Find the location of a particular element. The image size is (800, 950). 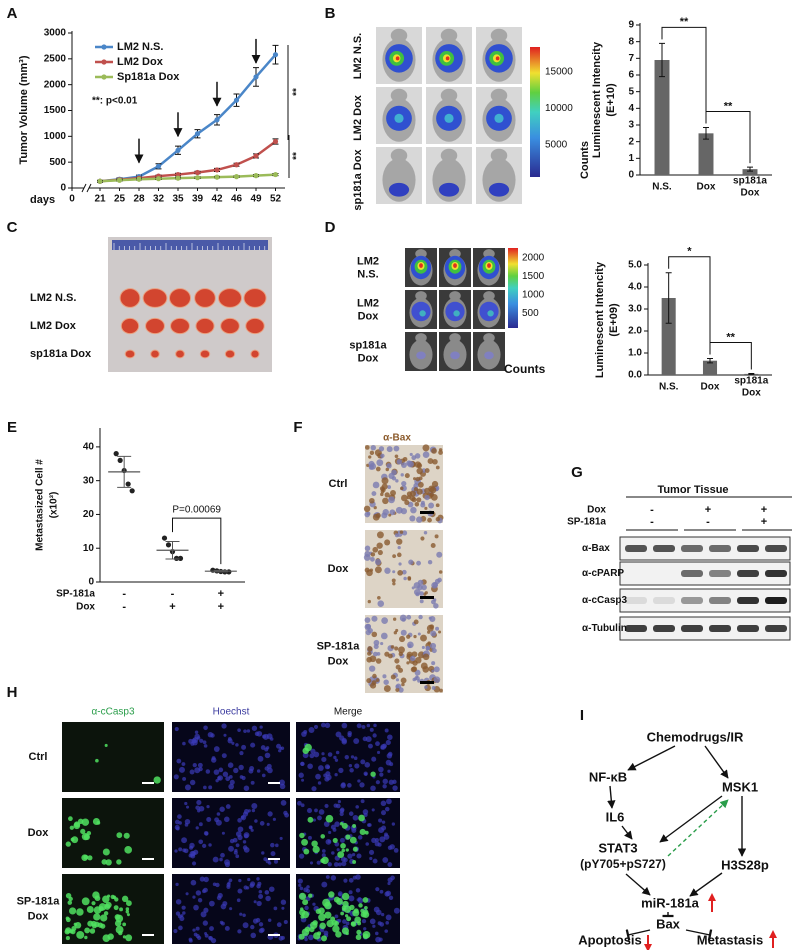

y-axis-unit: (x10³) is located at coordinates (54, 505).